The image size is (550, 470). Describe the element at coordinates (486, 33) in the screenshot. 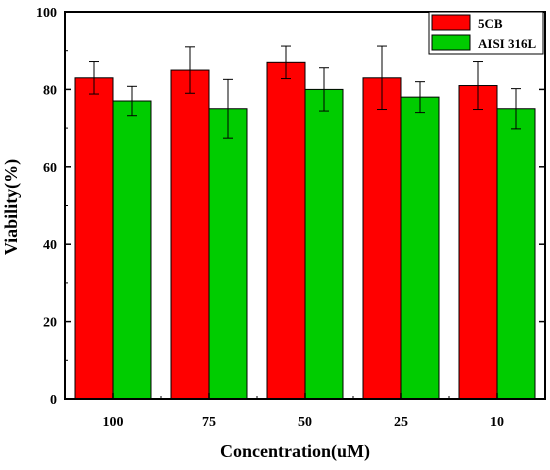

I see `legend: 5CB AISI 316L` at that location.